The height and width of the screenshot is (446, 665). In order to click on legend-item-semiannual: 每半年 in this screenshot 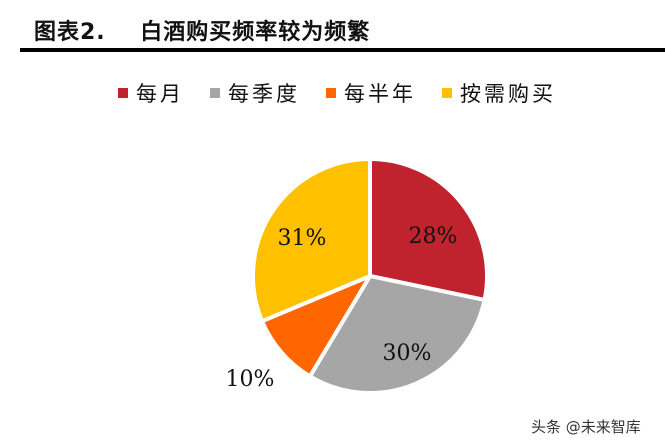, I will do `click(371, 93)`.